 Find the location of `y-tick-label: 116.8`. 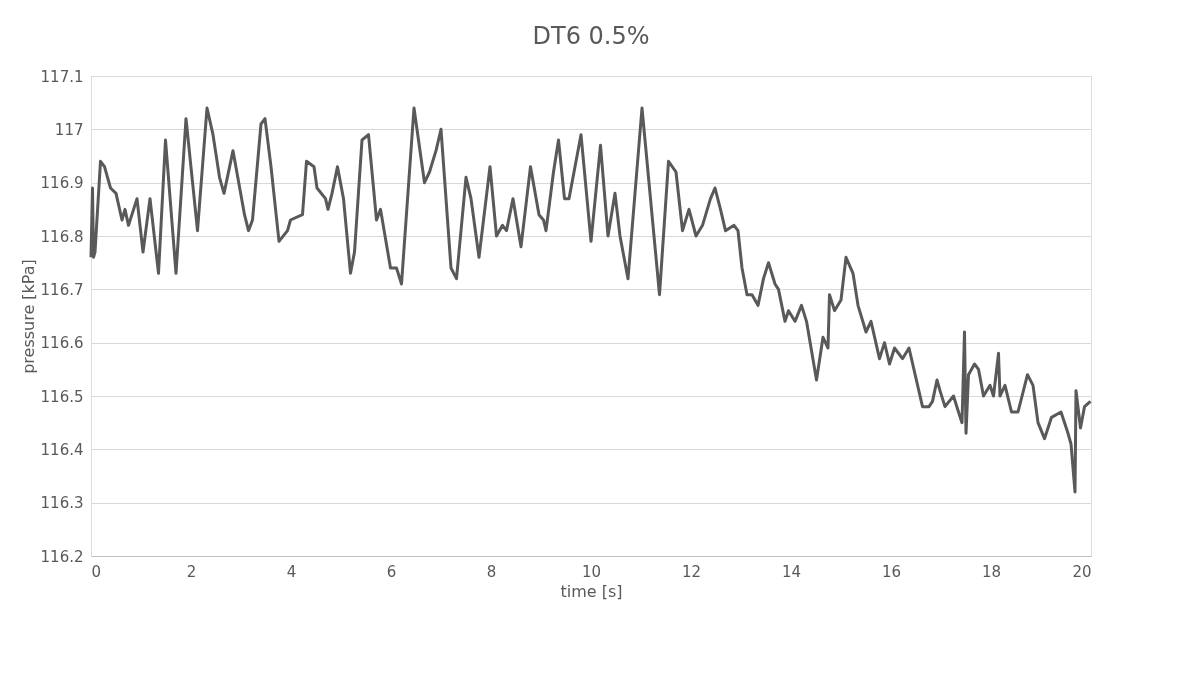

y-tick-label: 116.8 is located at coordinates (62, 236).